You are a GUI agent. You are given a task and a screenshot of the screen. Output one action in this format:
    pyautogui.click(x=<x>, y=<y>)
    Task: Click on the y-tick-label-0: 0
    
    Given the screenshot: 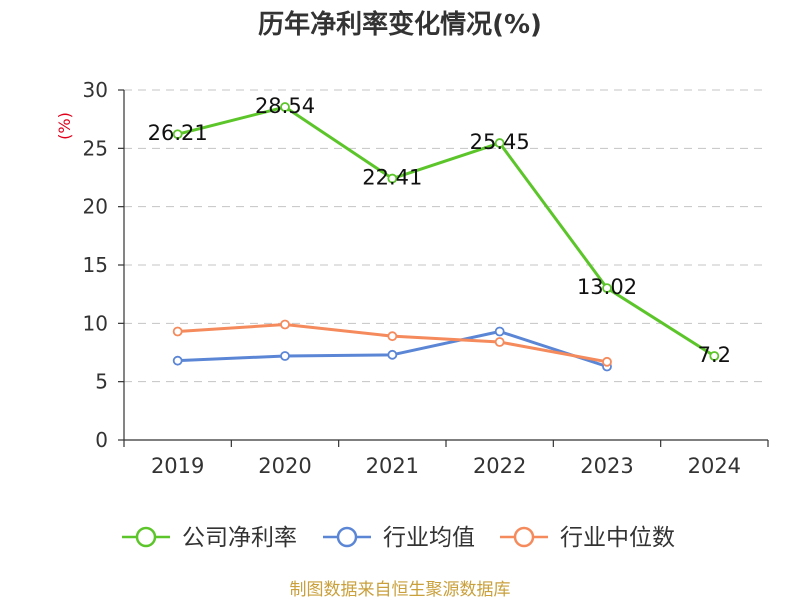 What is the action you would take?
    pyautogui.click(x=101, y=440)
    